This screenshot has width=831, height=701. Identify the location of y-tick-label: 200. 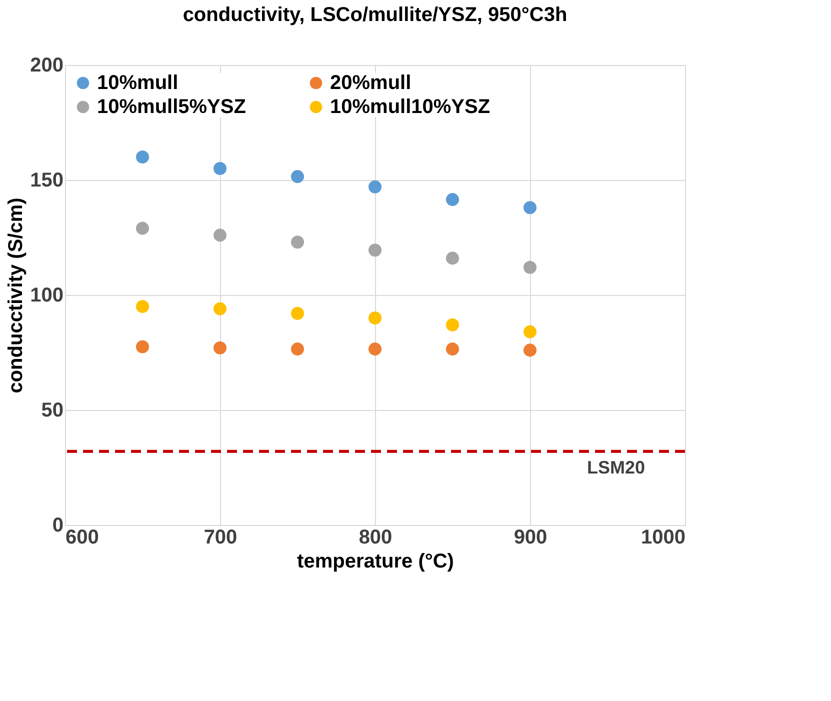
(47, 65).